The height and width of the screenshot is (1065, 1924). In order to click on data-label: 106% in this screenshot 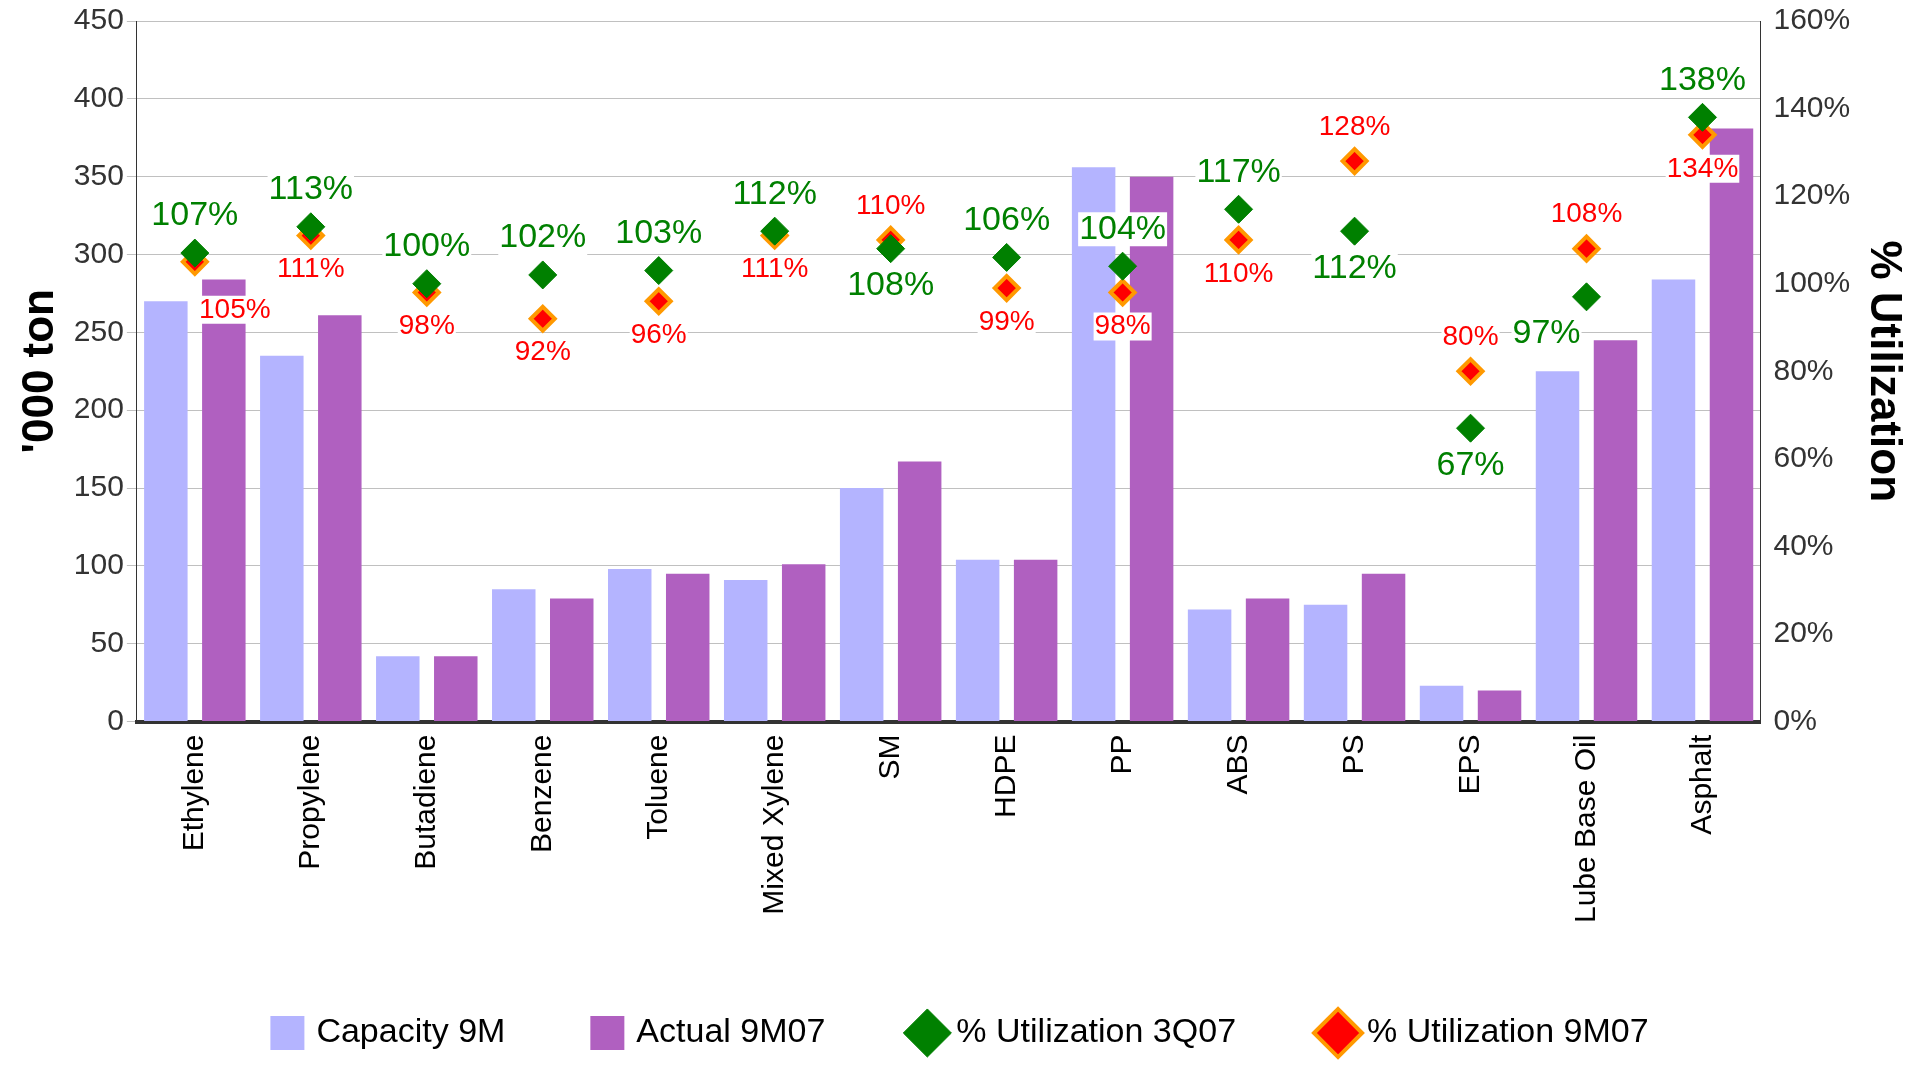, I will do `click(1007, 217)`.